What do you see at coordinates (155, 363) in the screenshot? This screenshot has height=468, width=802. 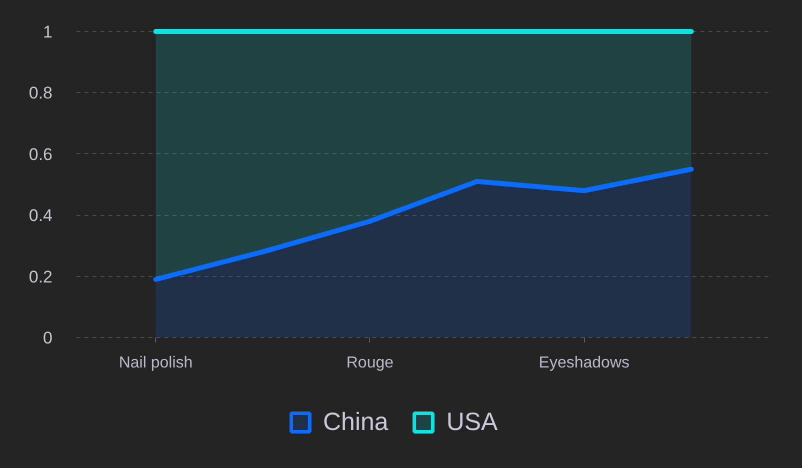 I see `x-tick-label: Nail polish` at bounding box center [155, 363].